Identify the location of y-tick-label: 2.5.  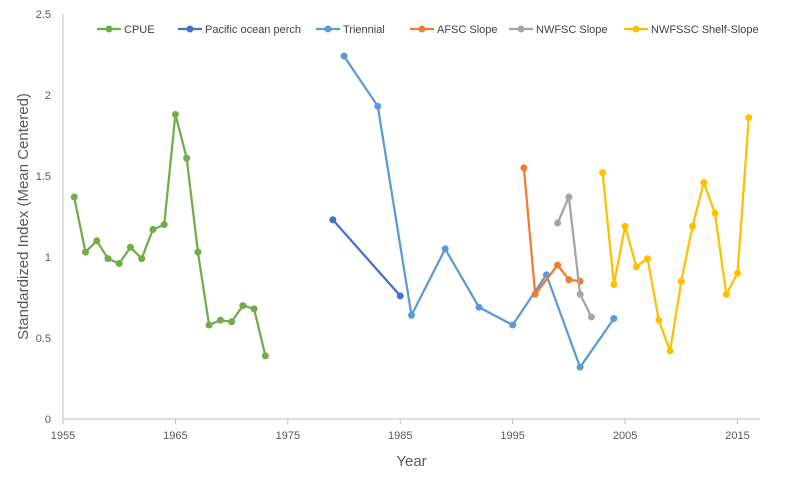
(43, 15).